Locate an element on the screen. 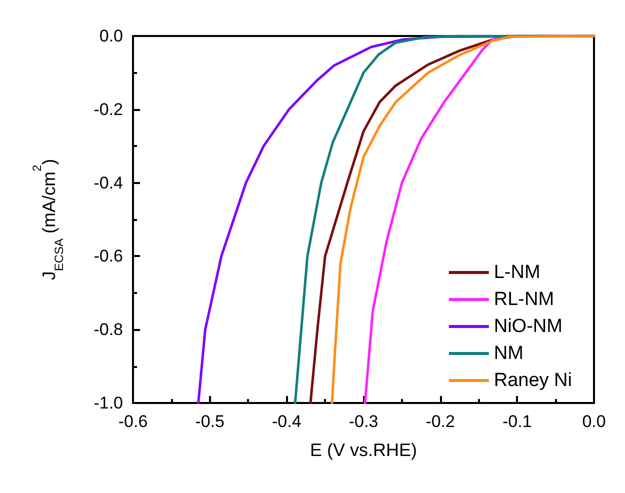  y-tick-label: -0.6 is located at coordinates (108, 256).